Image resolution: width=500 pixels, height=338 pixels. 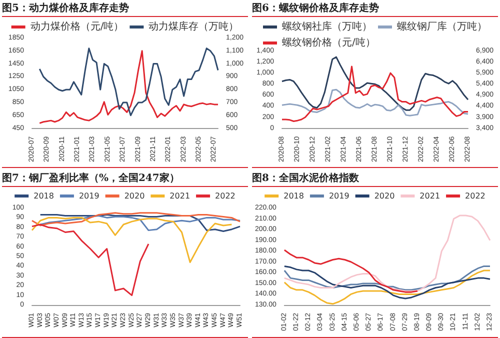 I want to click on legend-label: 动力煤价格（元/吨）, so click(x=77, y=26).